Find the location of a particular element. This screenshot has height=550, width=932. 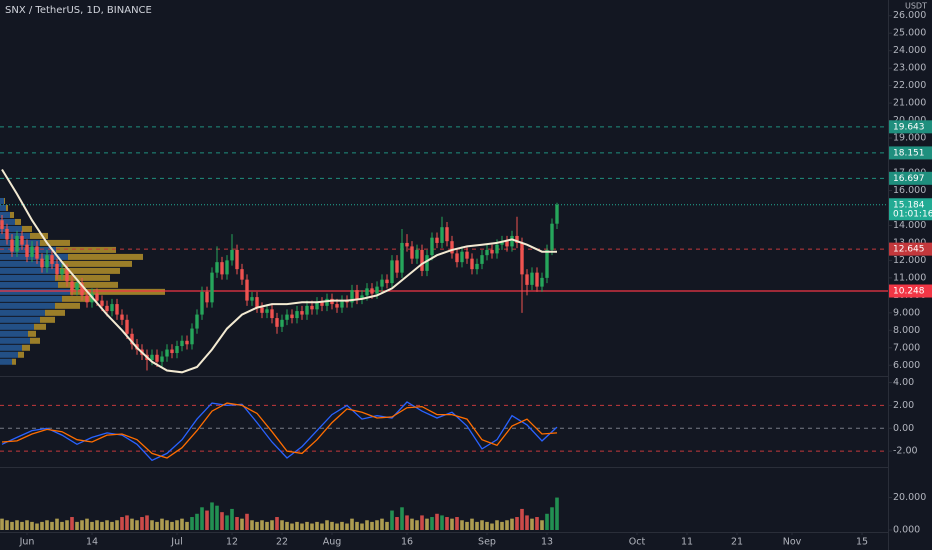

x-tick-label: Jul is located at coordinates (176, 542).